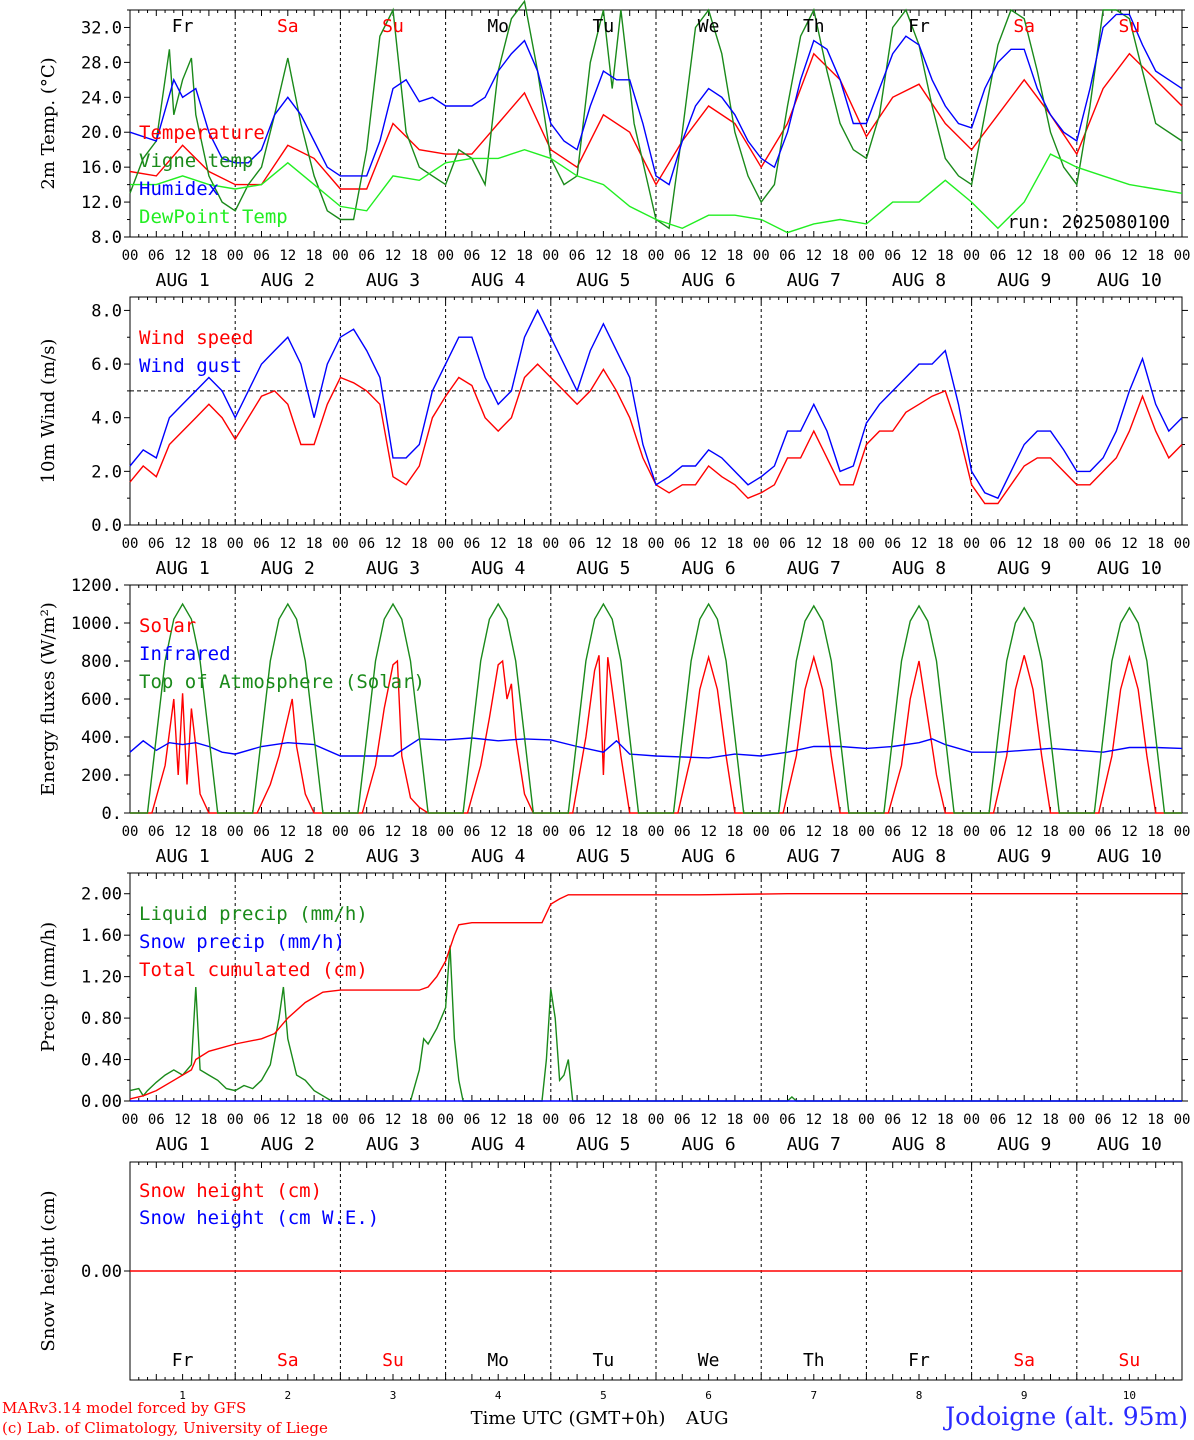 The image size is (1194, 1440). Describe the element at coordinates (393, 1395) in the screenshot. I see `day-number: 3` at that location.